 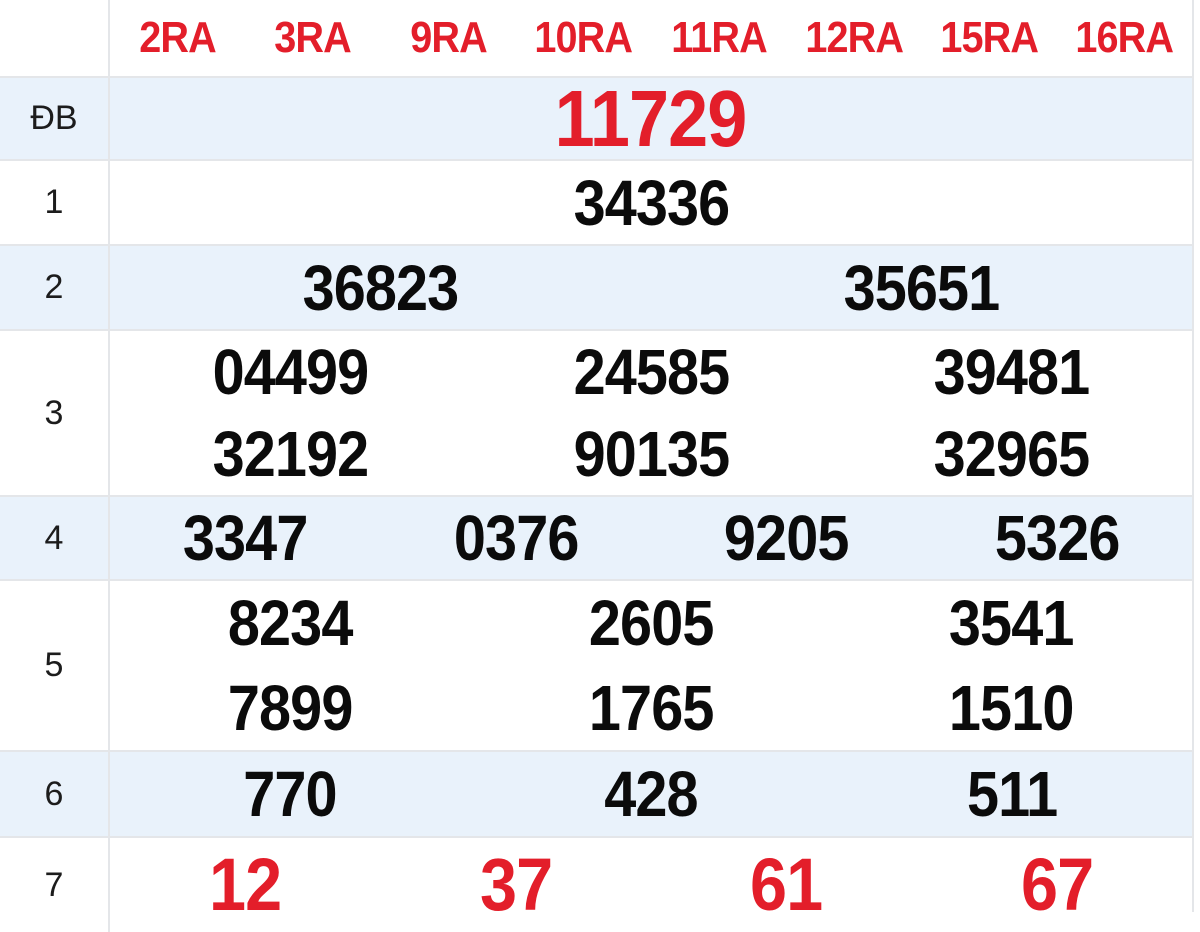 What do you see at coordinates (1057, 884) in the screenshot?
I see `prize-number: 67` at bounding box center [1057, 884].